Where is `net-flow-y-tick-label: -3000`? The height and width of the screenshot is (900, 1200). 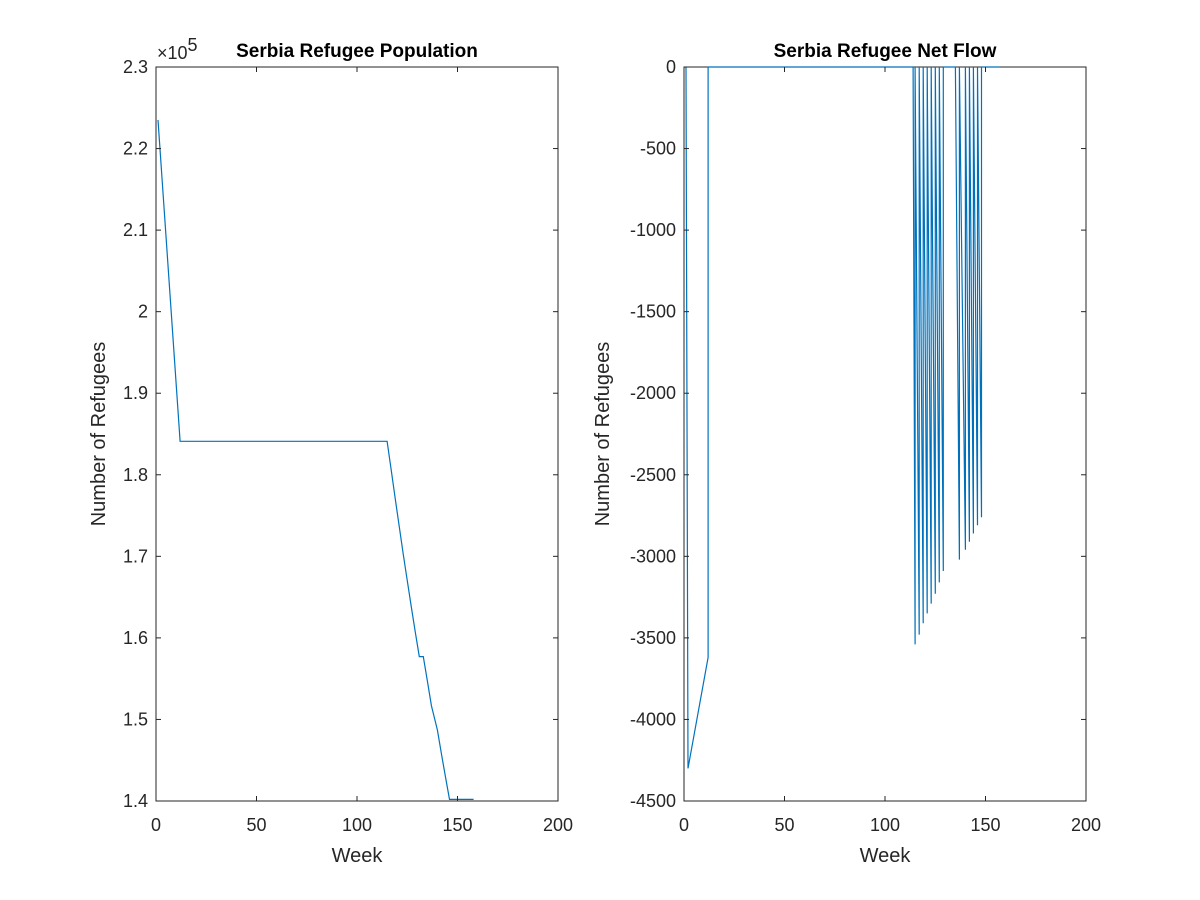
net-flow-y-tick-label: -3000 is located at coordinates (653, 556).